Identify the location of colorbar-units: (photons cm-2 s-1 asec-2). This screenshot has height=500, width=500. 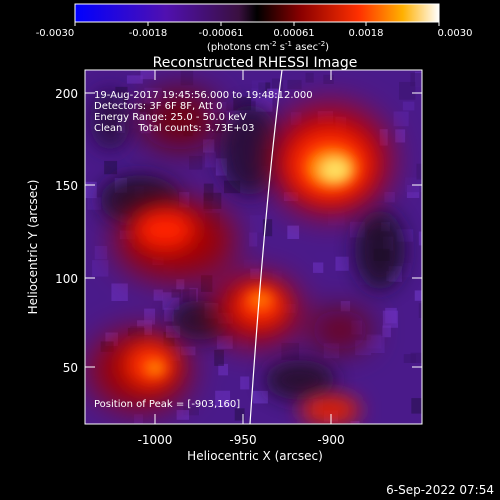
(268, 46).